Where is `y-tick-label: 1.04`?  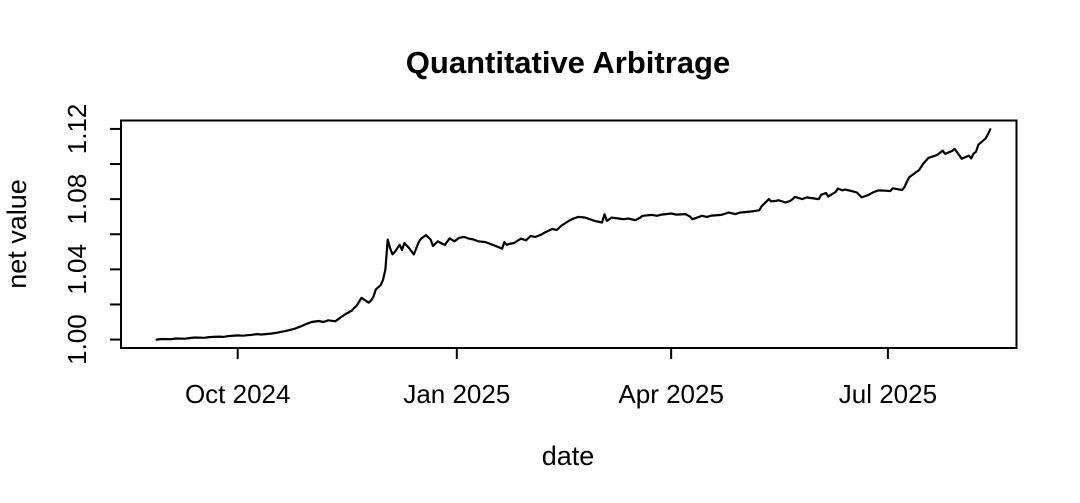
y-tick-label: 1.04 is located at coordinates (77, 269).